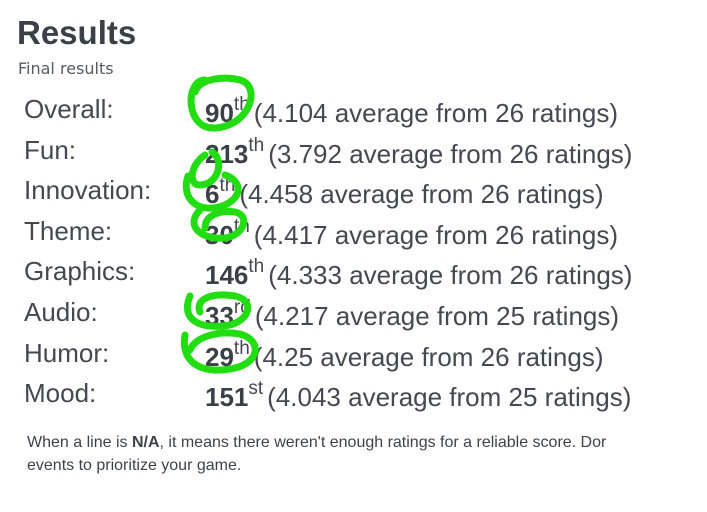 Image resolution: width=707 pixels, height=512 pixels. What do you see at coordinates (450, 275) in the screenshot?
I see `rating-detail: (4.333 average from 26 ratings)` at bounding box center [450, 275].